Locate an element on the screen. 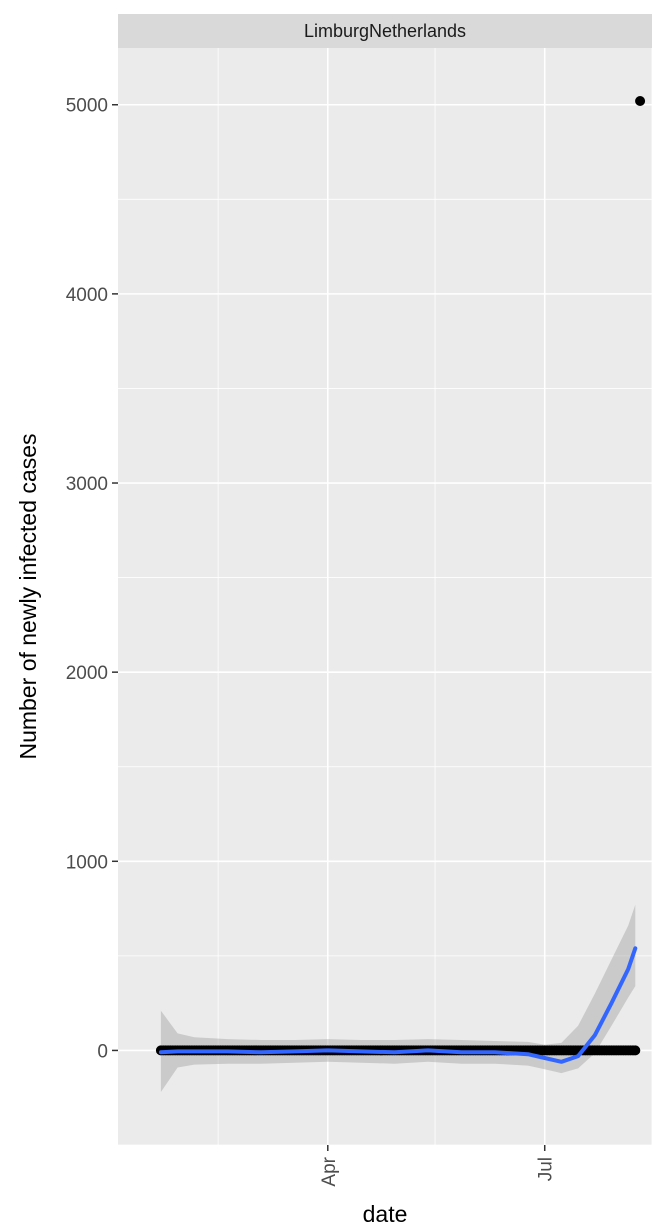 The height and width of the screenshot is (1231, 654). y-tick-label: 2000 is located at coordinates (87, 673).